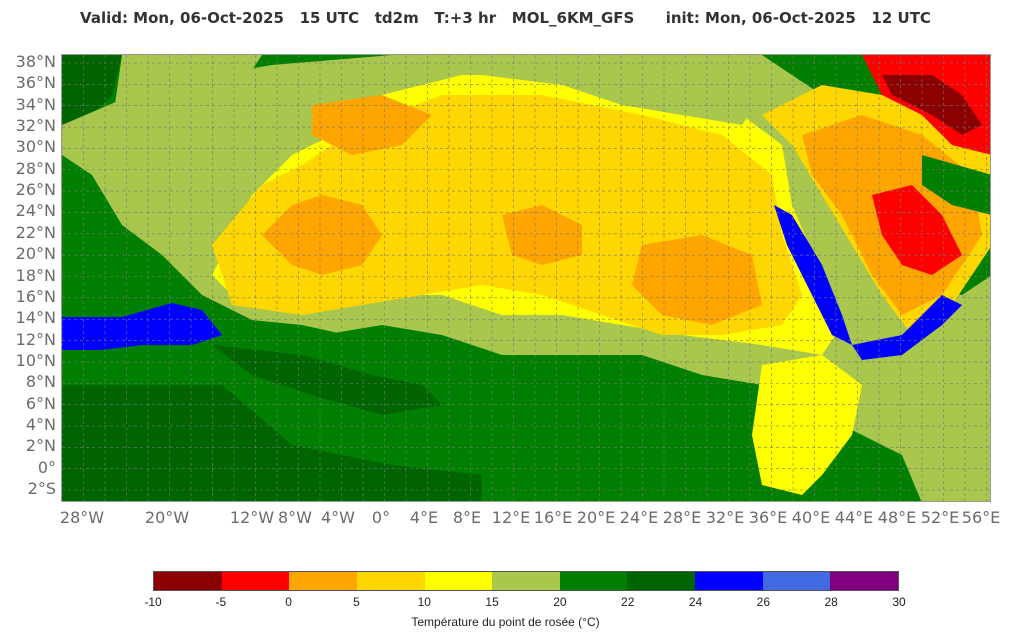 The image size is (1011, 641). Describe the element at coordinates (295, 517) in the screenshot. I see `longitude-label: 8°W` at that location.